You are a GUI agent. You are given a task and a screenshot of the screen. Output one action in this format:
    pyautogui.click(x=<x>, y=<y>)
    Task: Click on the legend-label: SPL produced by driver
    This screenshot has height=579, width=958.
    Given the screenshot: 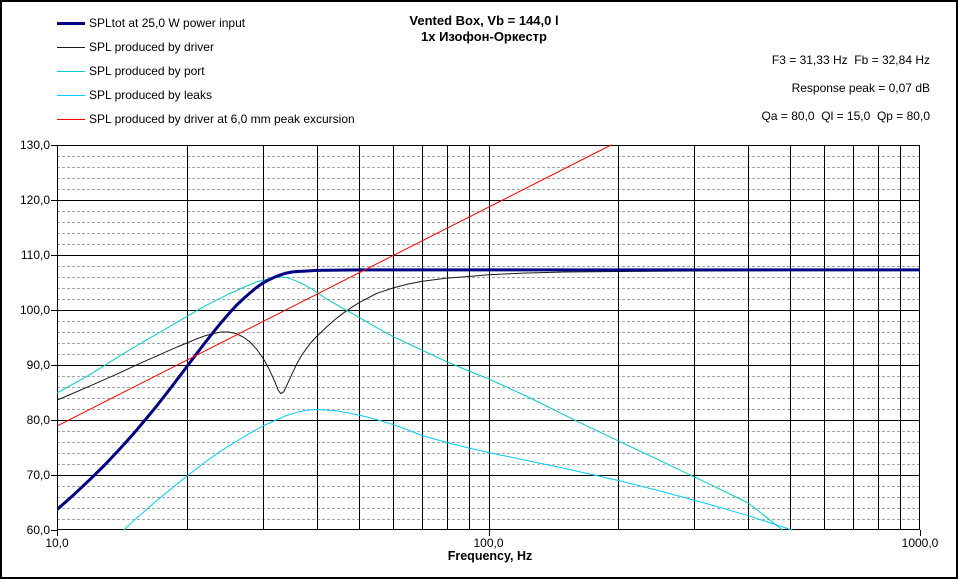 What is the action you would take?
    pyautogui.click(x=151, y=47)
    